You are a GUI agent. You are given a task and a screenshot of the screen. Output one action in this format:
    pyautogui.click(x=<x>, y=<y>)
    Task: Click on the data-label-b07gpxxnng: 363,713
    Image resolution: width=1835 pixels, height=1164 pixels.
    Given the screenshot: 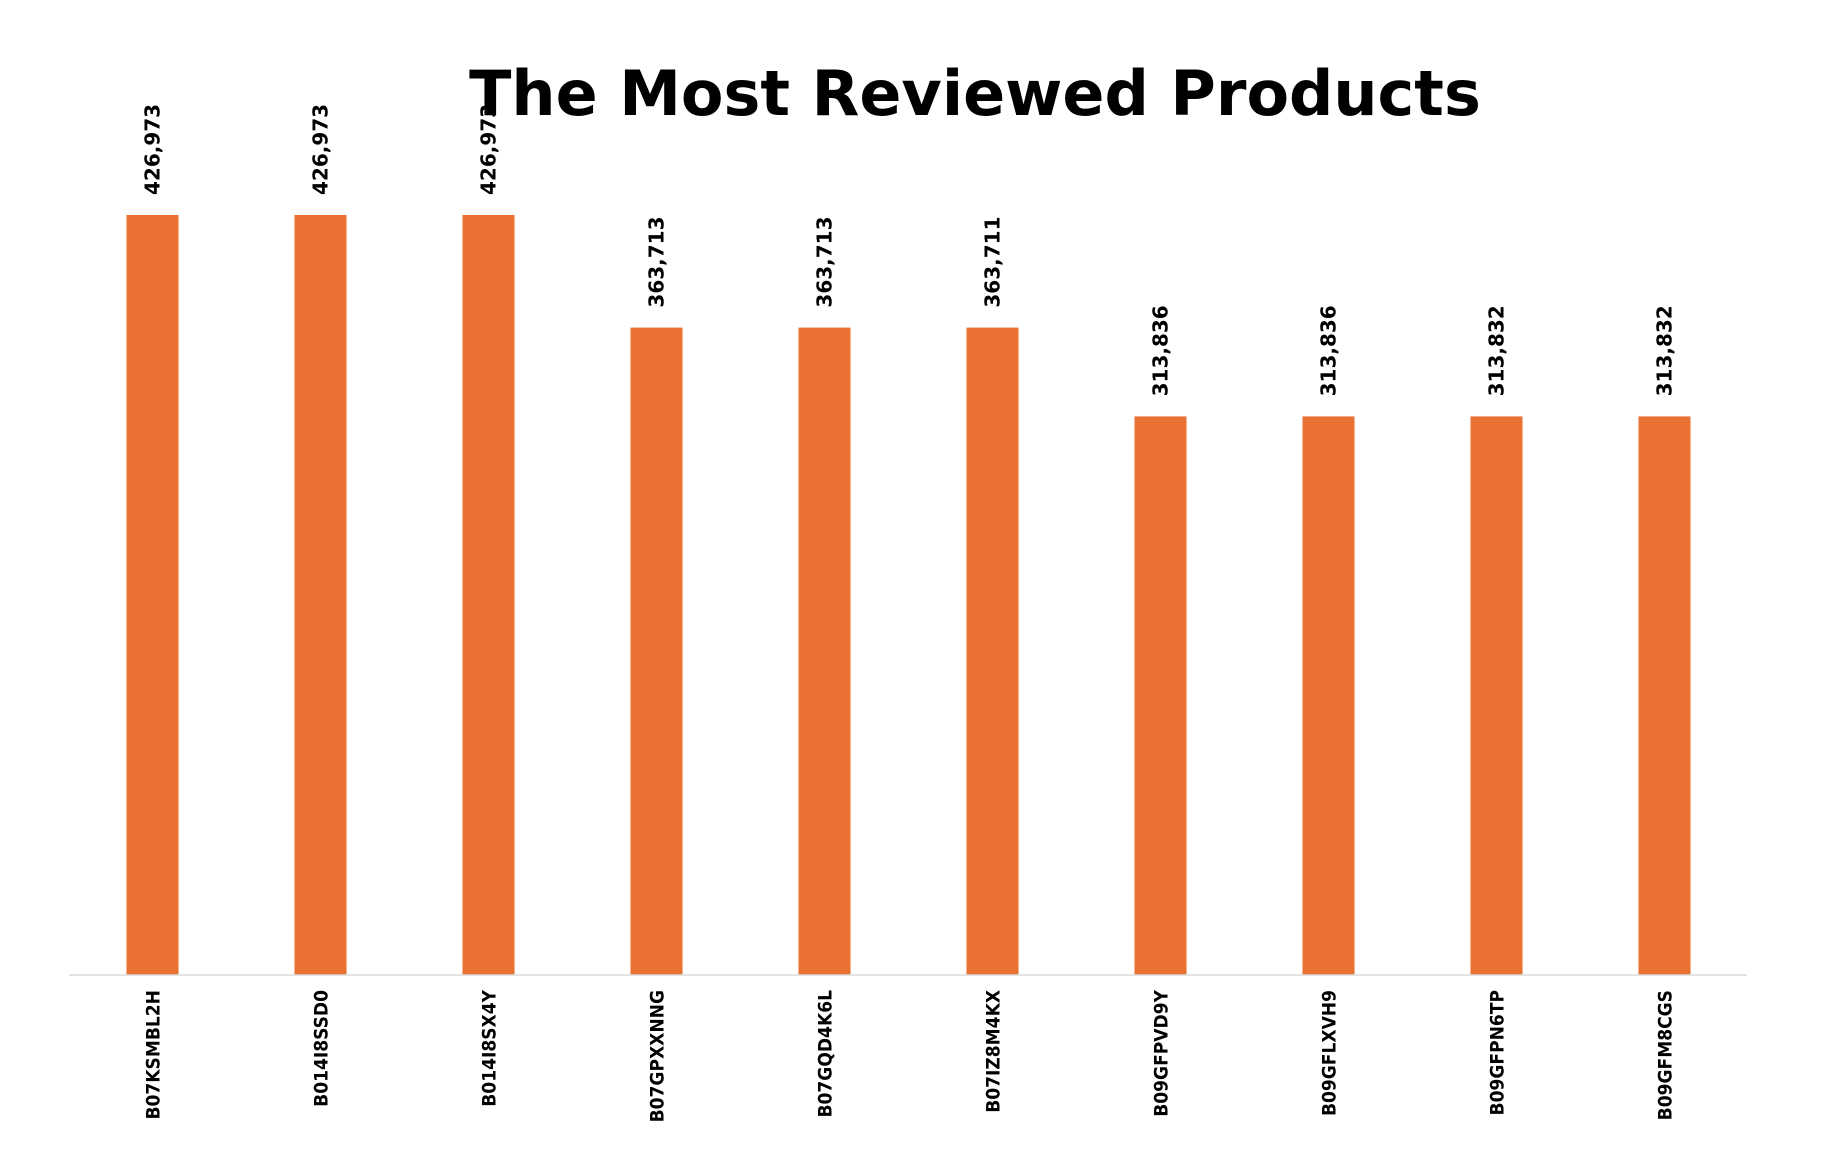 What is the action you would take?
    pyautogui.click(x=657, y=262)
    